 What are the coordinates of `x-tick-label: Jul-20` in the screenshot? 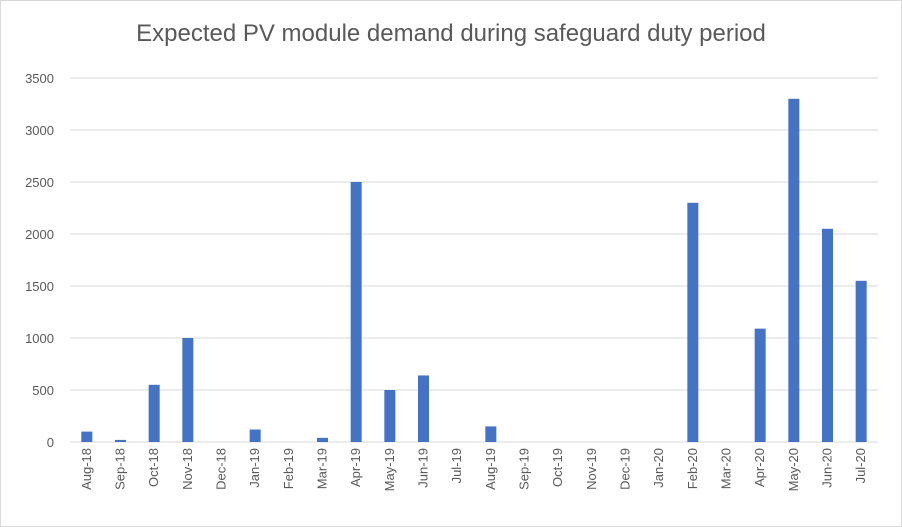 It's located at (860, 465).